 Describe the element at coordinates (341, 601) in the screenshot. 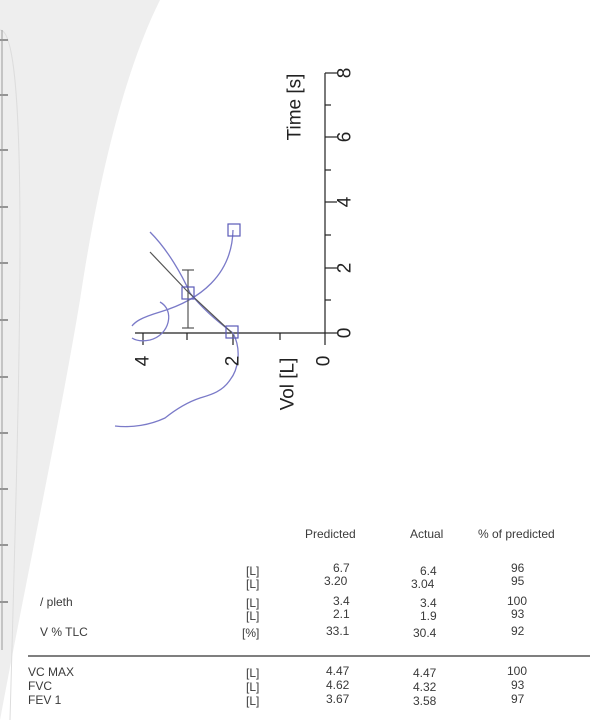

I see `predicted-cell: 3.4` at that location.